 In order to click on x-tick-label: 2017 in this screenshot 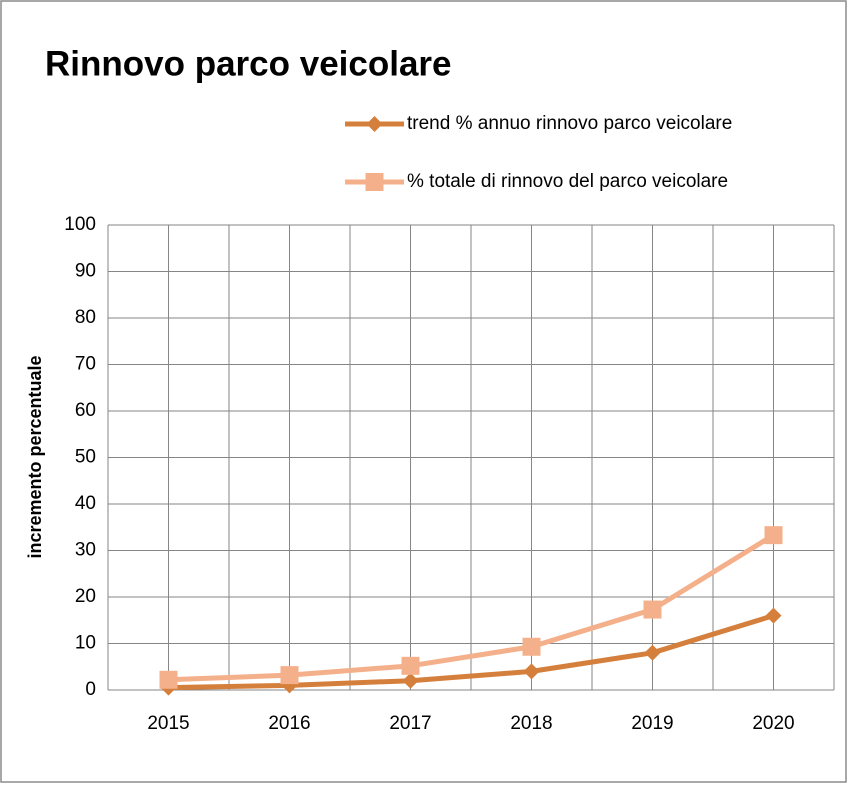, I will do `click(410, 723)`.